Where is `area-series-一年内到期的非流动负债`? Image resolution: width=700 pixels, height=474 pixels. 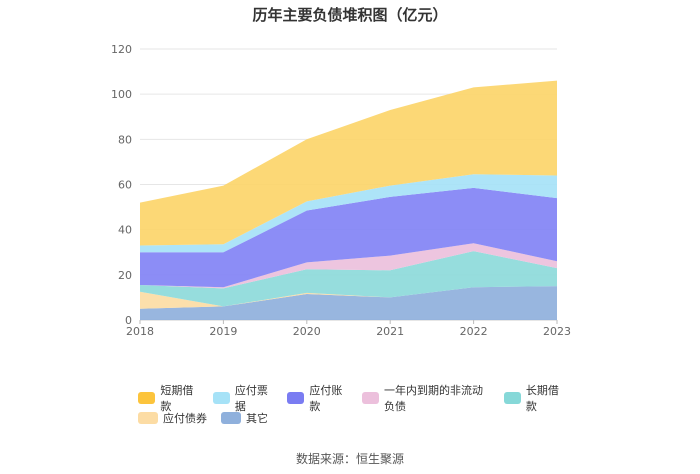 area-series-一年内到期的非流动负债 is located at coordinates (348, 266).